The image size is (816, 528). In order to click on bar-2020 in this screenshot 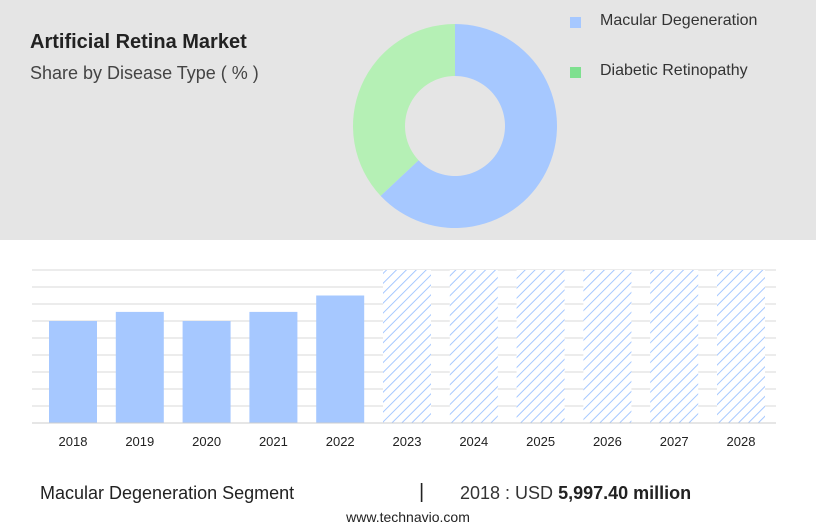, I will do `click(206, 372)`.